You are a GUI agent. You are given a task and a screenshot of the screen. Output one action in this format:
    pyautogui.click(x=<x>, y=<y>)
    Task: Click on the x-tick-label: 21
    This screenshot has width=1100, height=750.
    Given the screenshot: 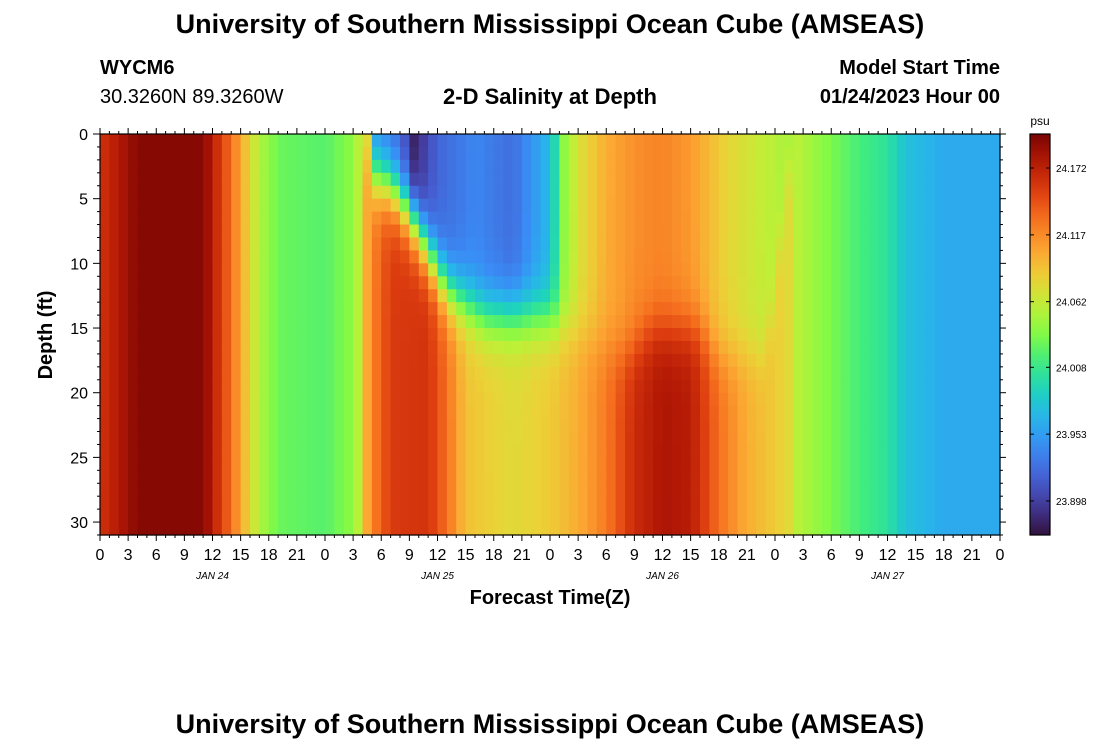 What is the action you would take?
    pyautogui.click(x=522, y=555)
    